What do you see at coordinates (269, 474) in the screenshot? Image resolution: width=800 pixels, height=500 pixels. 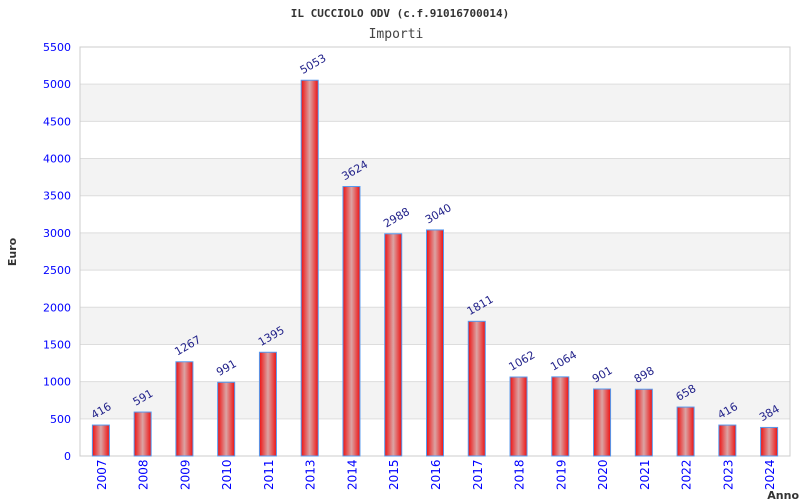 I see `x-tick-label: 2011` at bounding box center [269, 474].